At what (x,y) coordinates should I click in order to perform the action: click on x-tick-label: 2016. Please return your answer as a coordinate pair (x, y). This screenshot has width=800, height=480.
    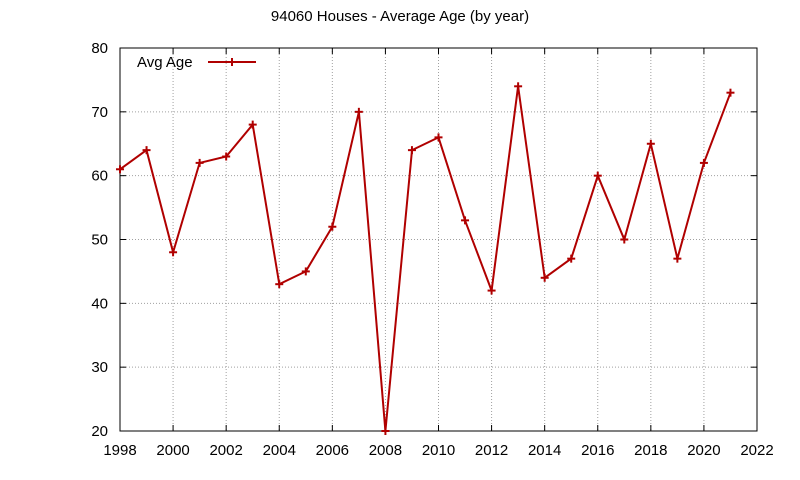
    Looking at the image, I should click on (597, 450).